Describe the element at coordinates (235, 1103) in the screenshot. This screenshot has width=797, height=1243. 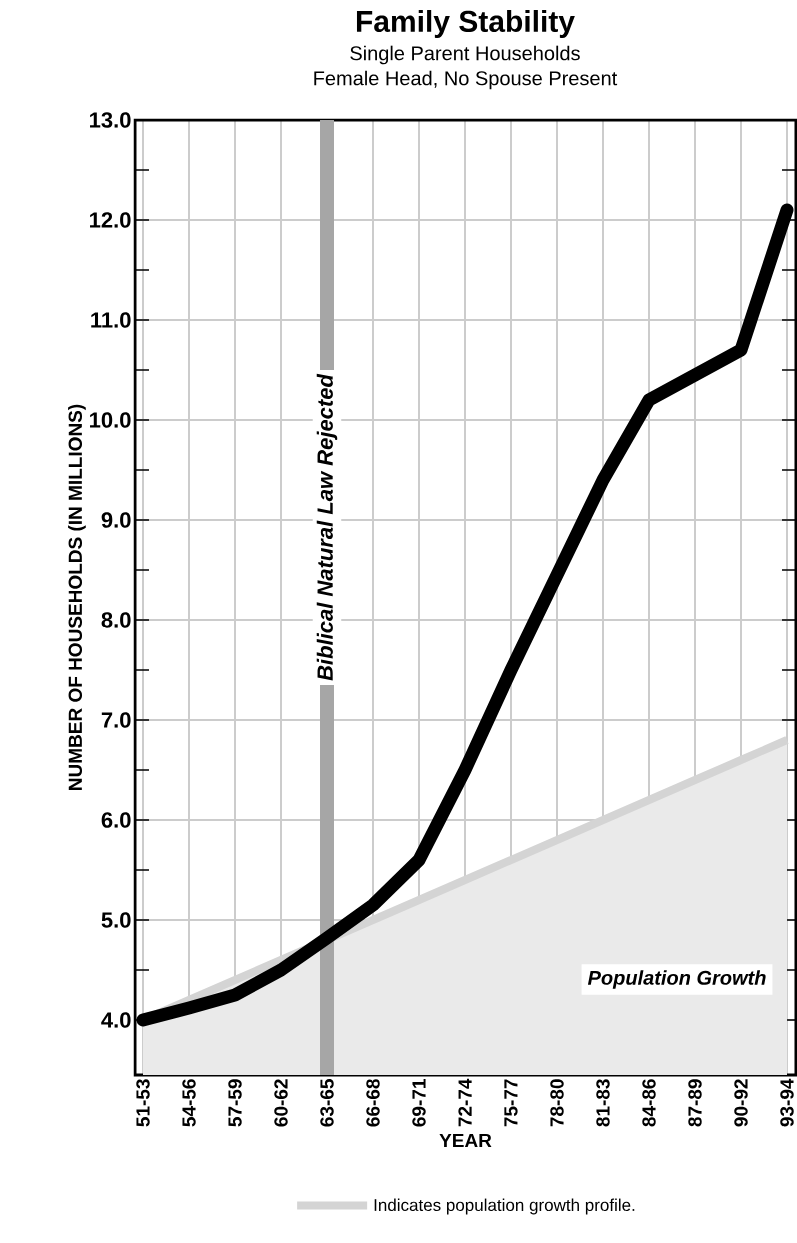
I see `x-tick-label: 57-59` at that location.